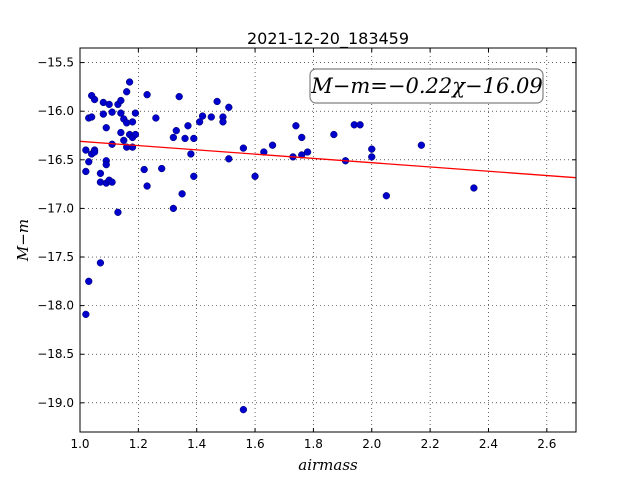  Describe the element at coordinates (313, 444) in the screenshot. I see `x-tick-label: 1.8` at that location.